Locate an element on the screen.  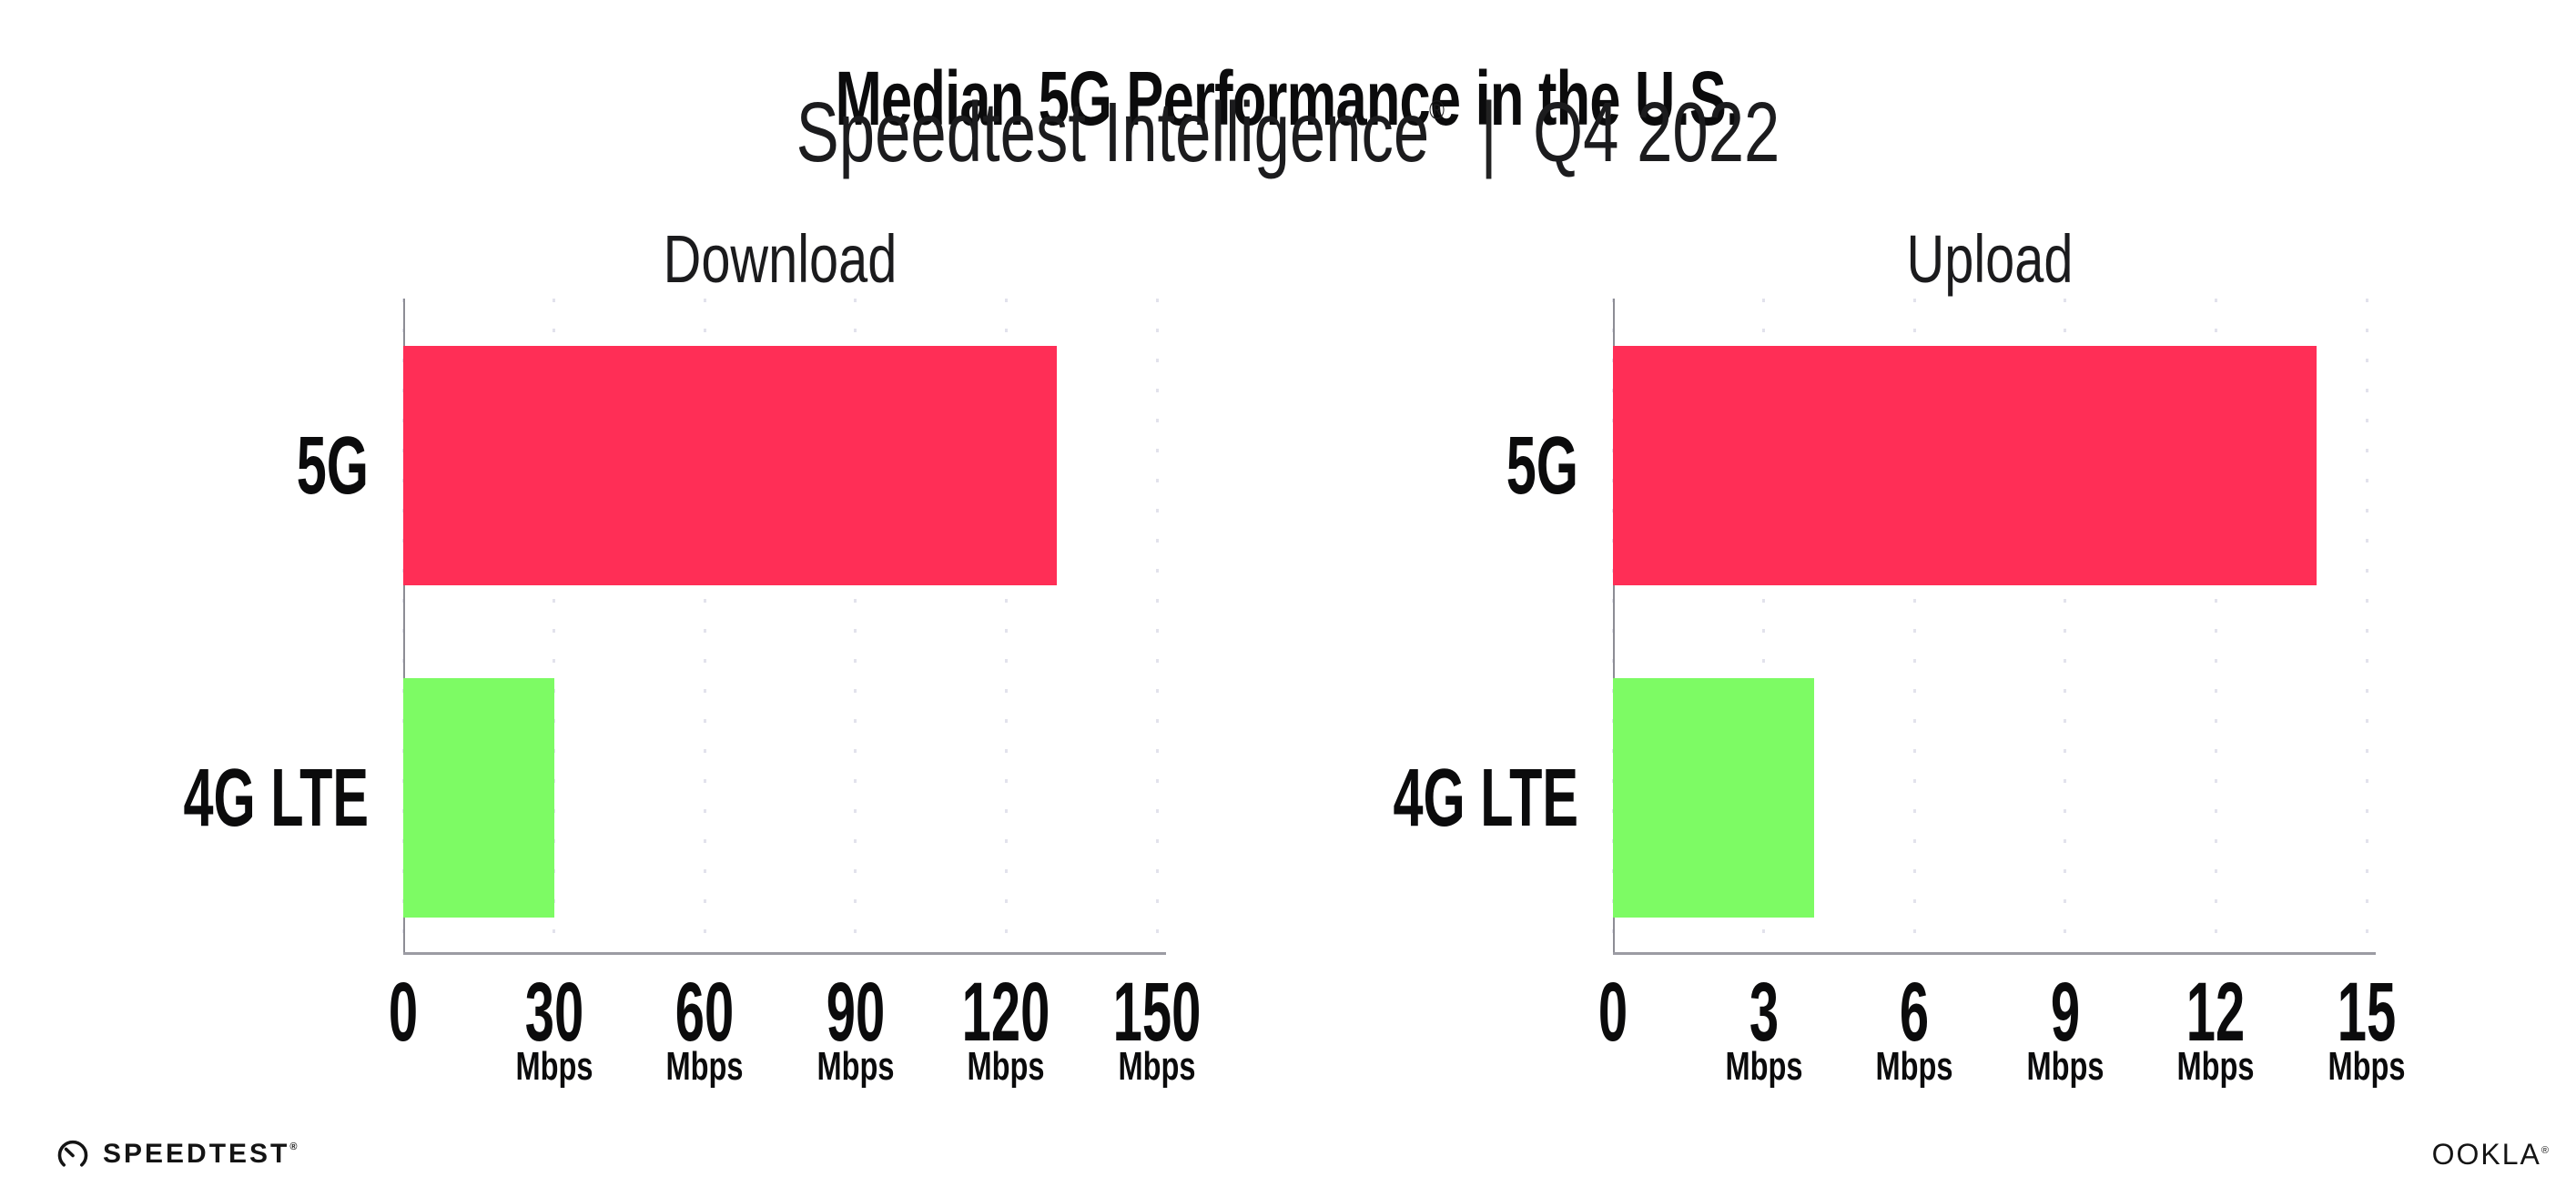
page-subtitle: Speedtest Intelligence® | Q4 2022 is located at coordinates (1288, 132).